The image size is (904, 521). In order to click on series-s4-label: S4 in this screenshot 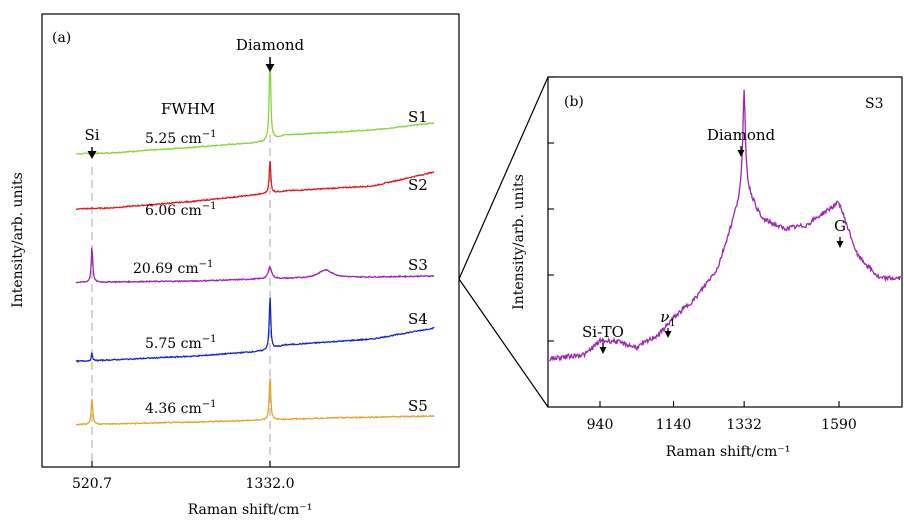, I will do `click(418, 319)`.